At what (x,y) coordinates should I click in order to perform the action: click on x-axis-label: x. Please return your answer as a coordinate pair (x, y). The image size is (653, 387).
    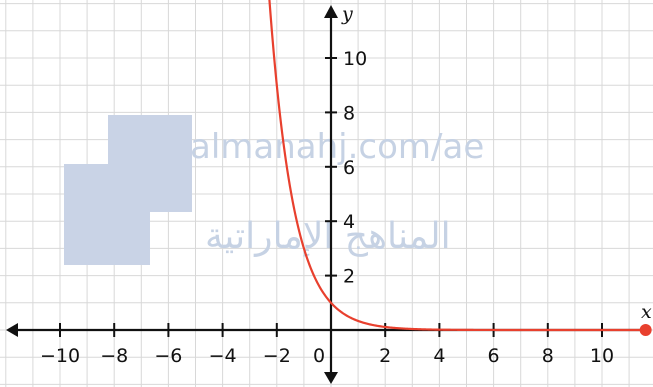
    Looking at the image, I should click on (646, 312).